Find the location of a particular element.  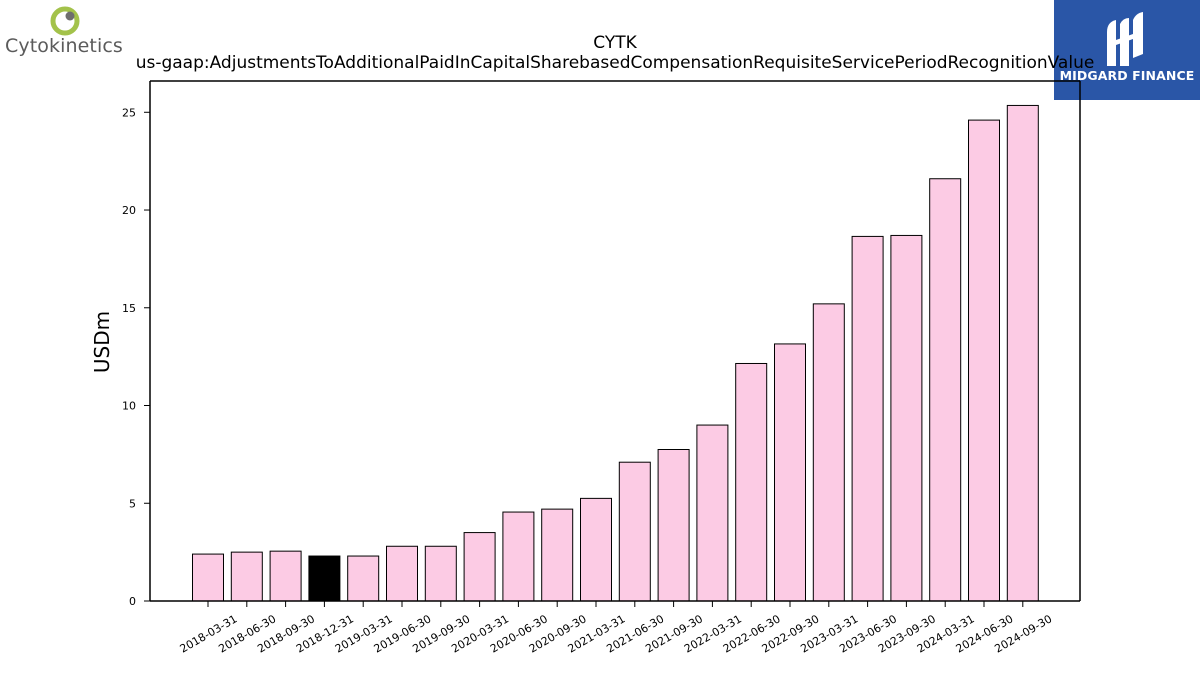

logo-ring is located at coordinates (65, 21).